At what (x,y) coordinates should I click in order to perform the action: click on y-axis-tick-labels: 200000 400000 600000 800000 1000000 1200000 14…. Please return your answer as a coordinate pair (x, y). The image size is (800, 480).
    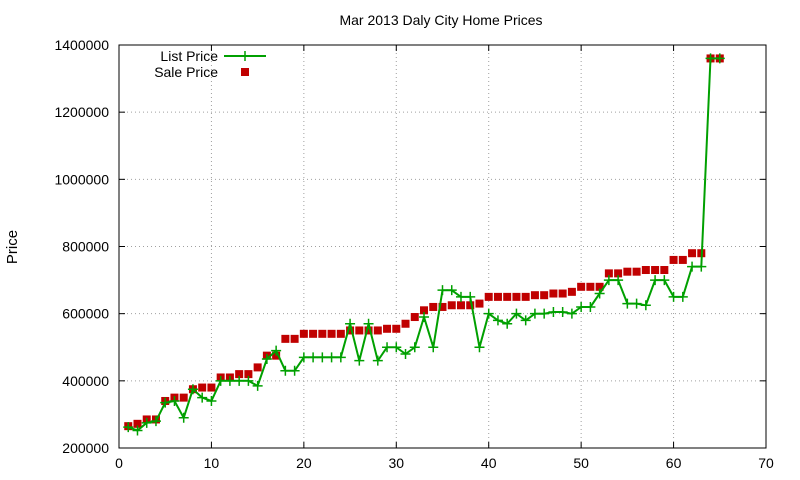
    Looking at the image, I should click on (81, 246).